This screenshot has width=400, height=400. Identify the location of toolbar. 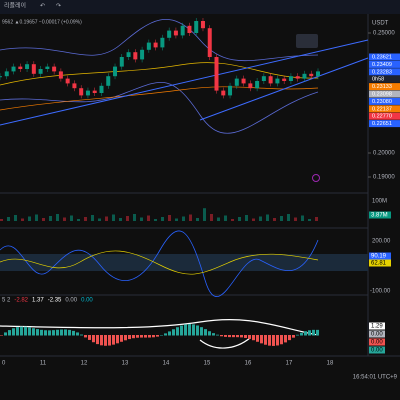
(200, 7).